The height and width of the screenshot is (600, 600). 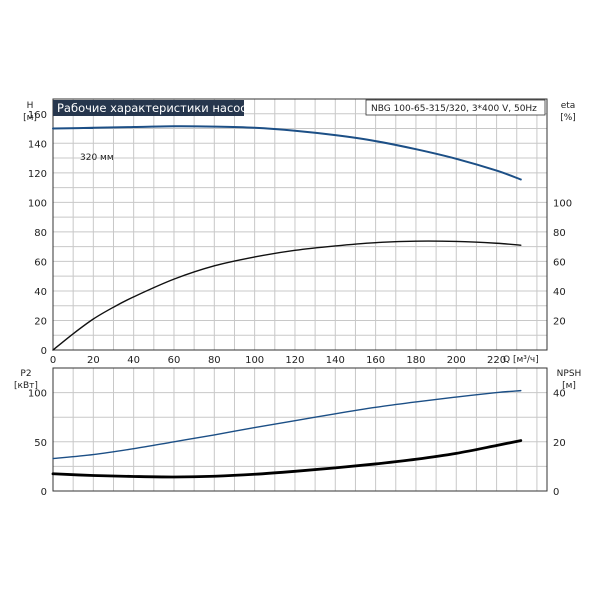 I want to click on x-tick-label: 100, so click(x=254, y=360).